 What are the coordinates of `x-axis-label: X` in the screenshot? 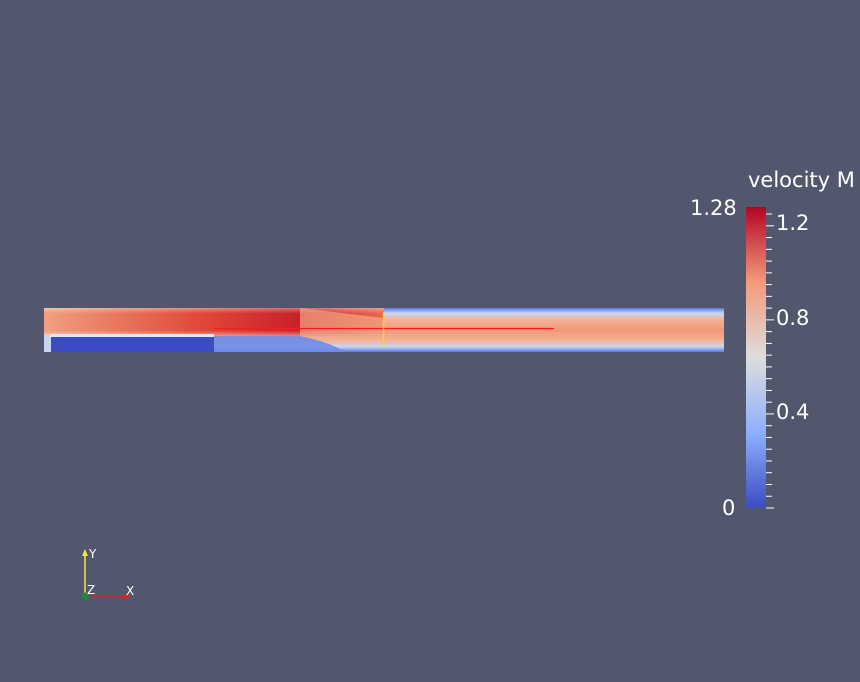 It's located at (130, 591).